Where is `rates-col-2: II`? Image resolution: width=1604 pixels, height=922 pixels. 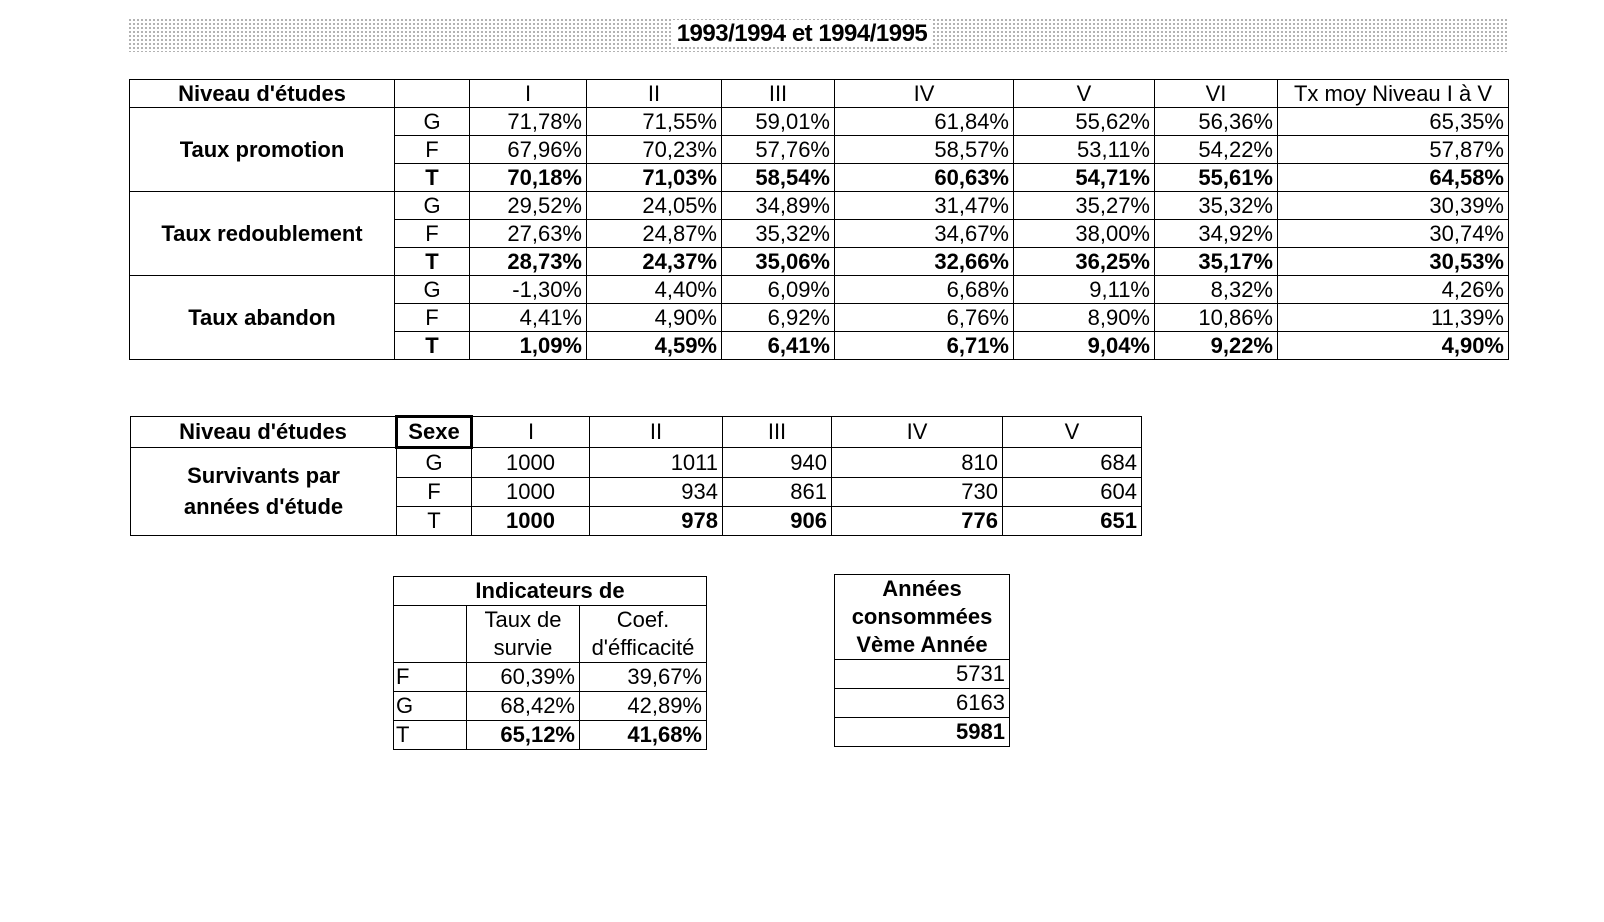 rates-col-2: II is located at coordinates (654, 93).